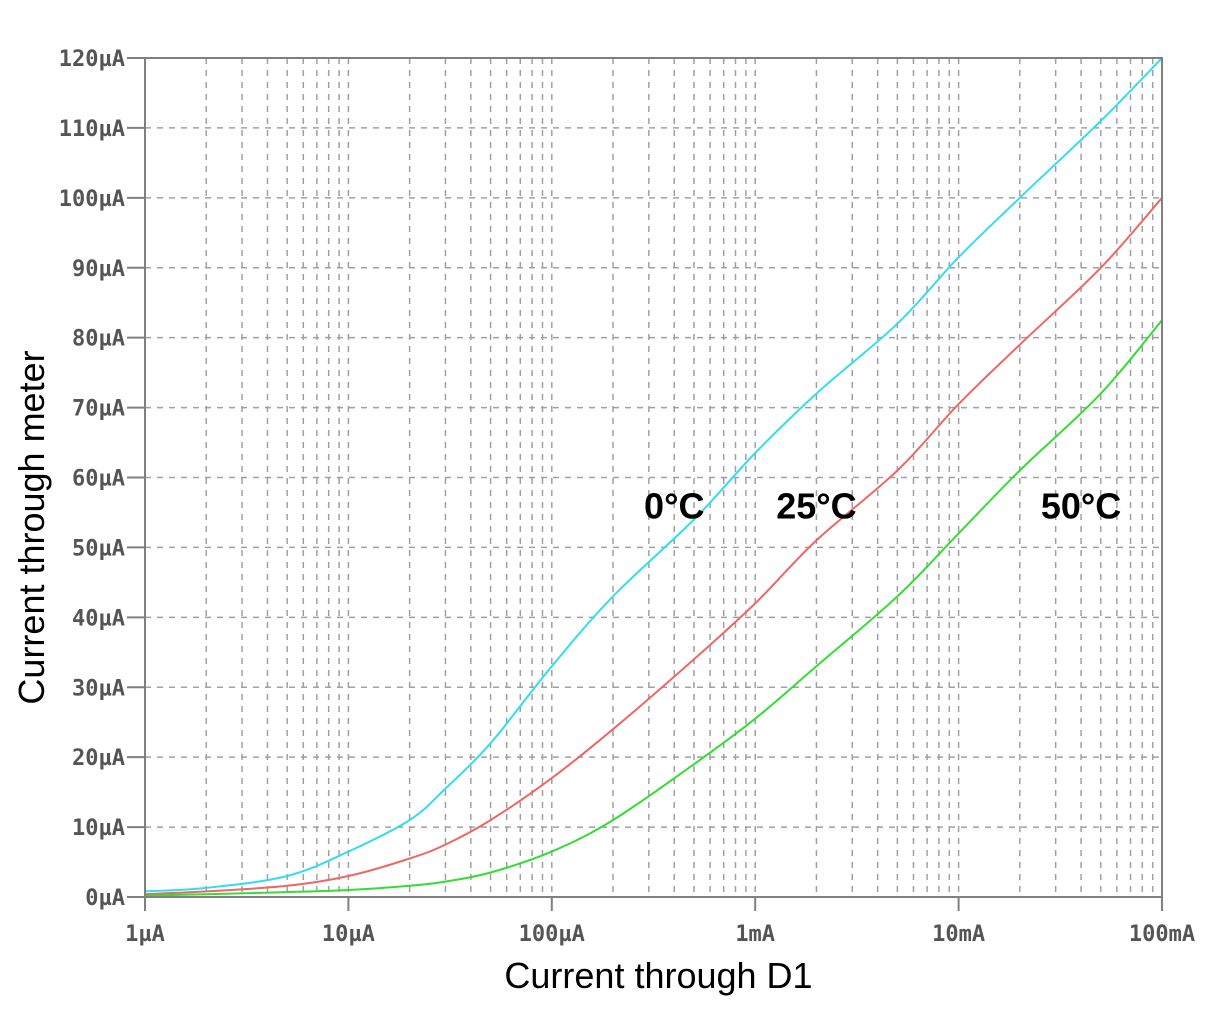 This screenshot has width=1220, height=1020. Describe the element at coordinates (145, 934) in the screenshot. I see `x-tick-label: 1µA` at that location.